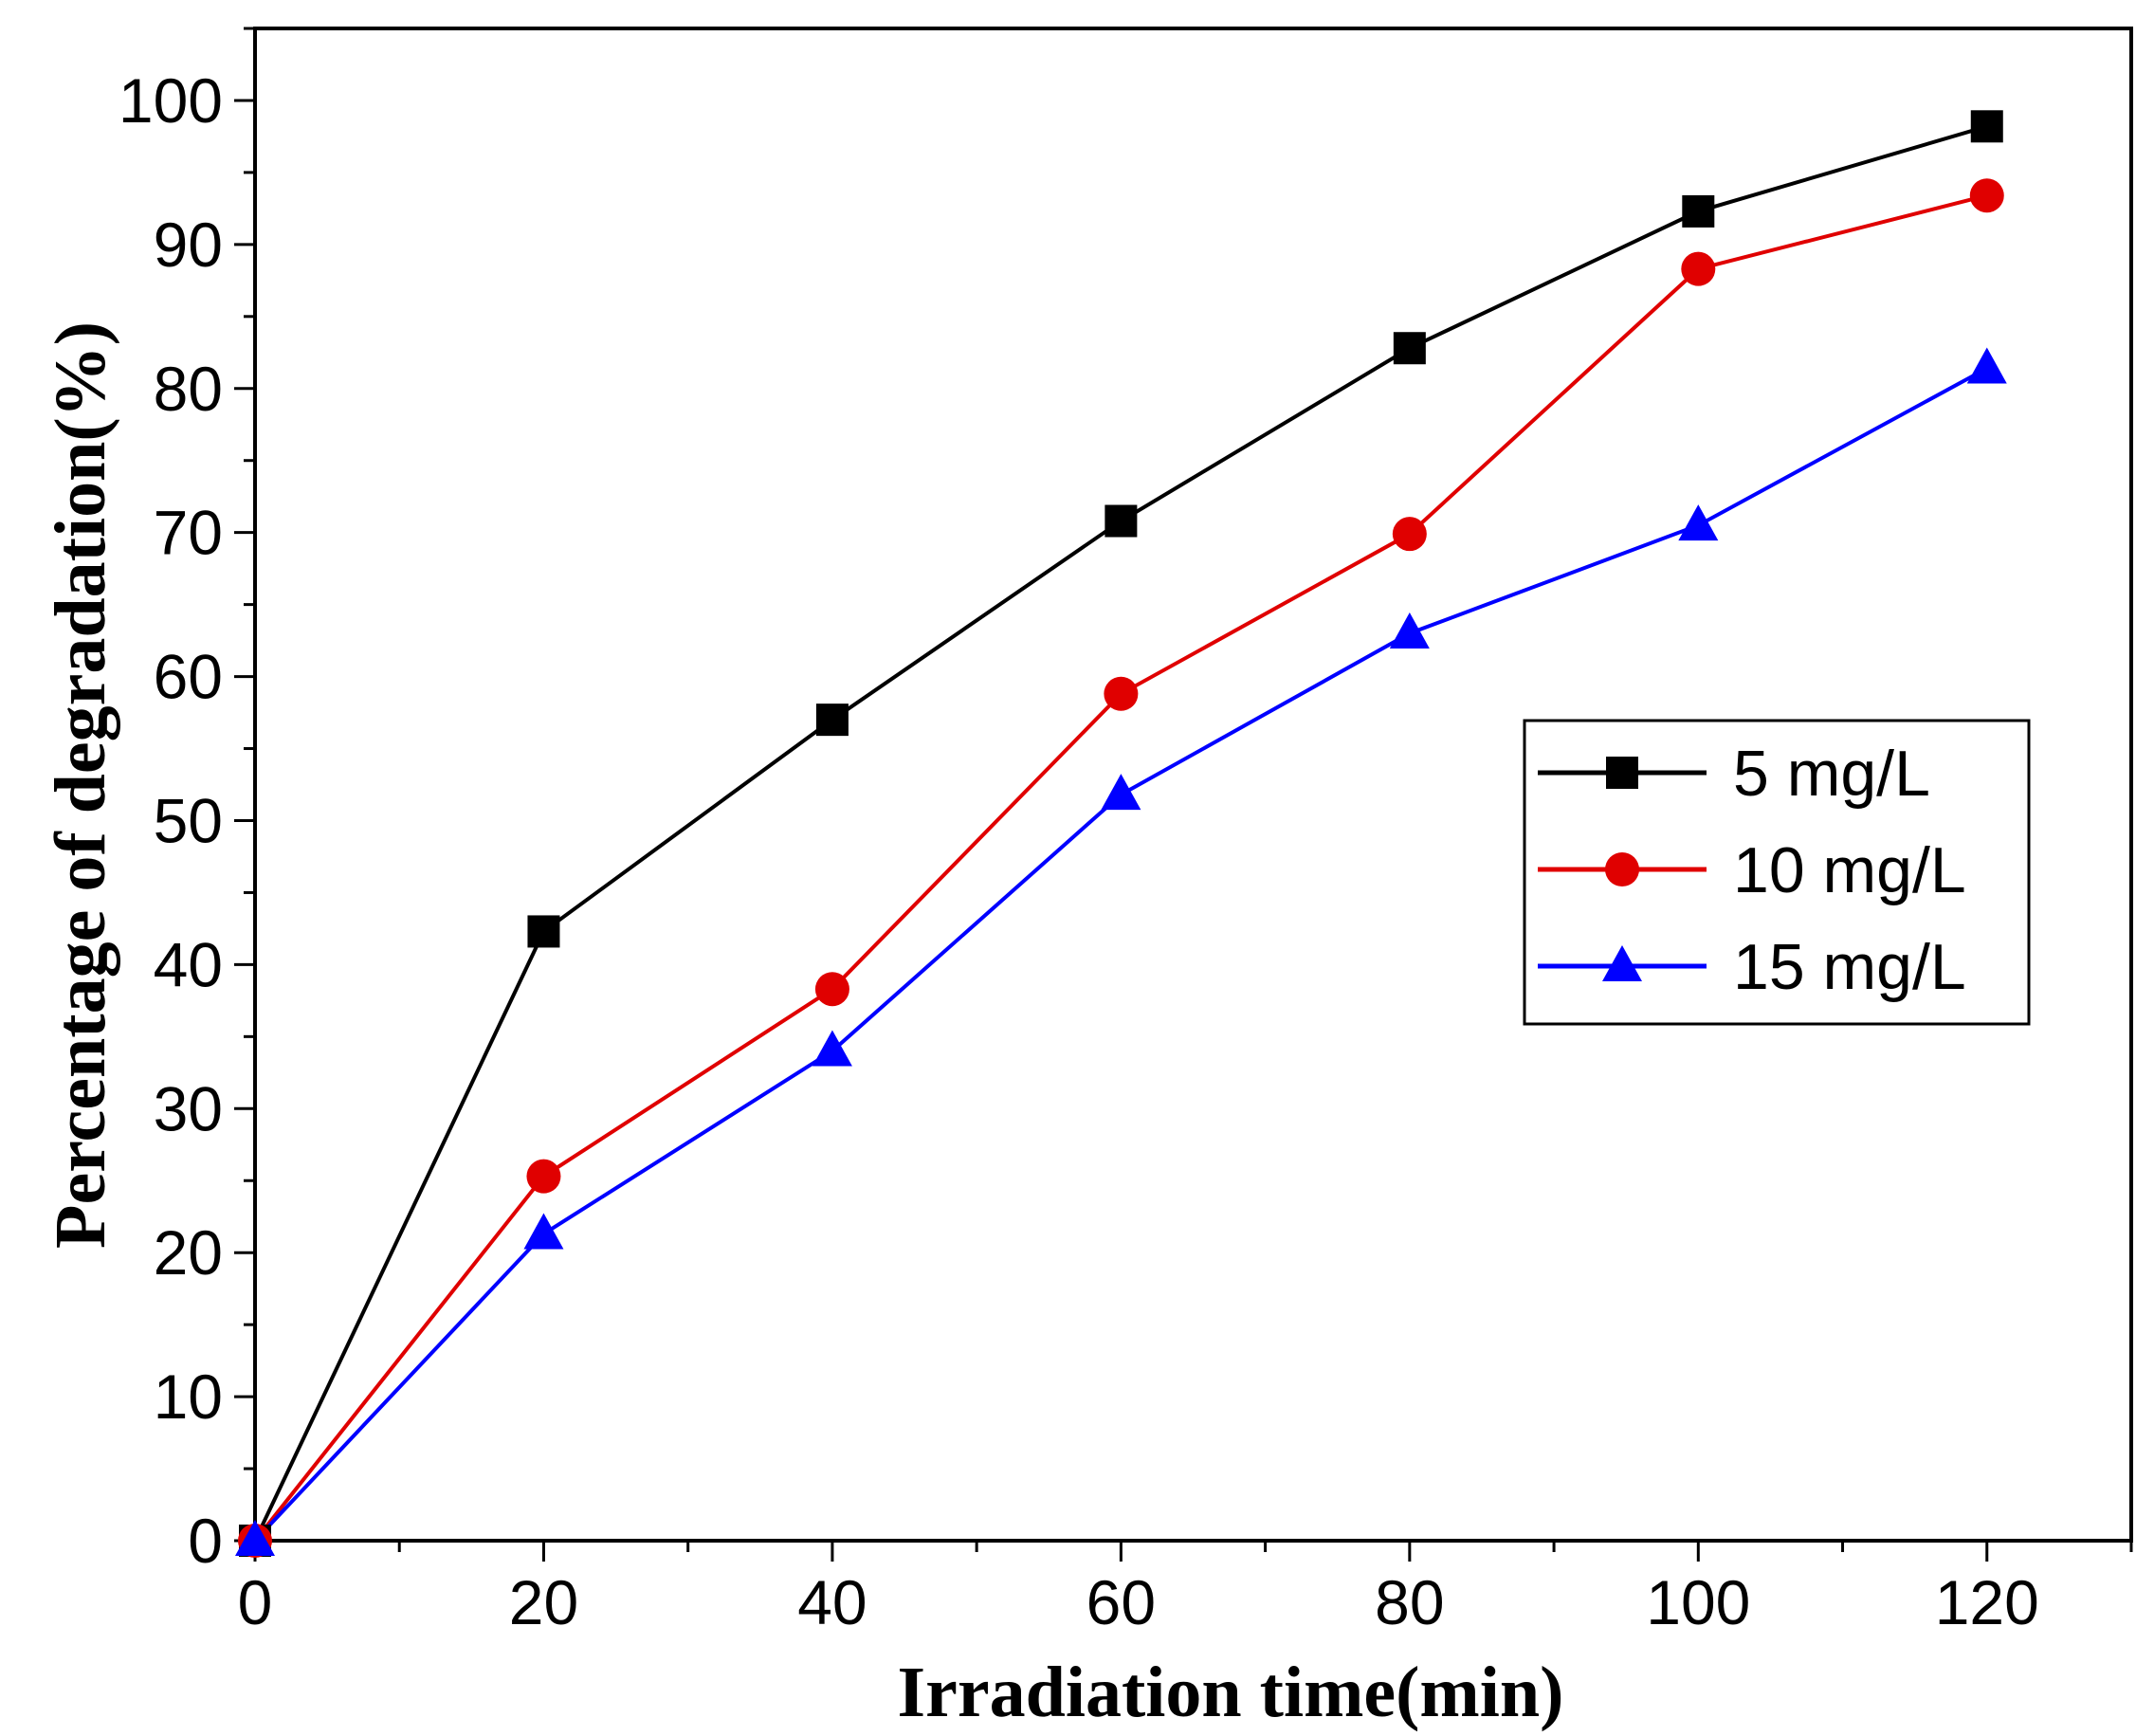  I want to click on y-tick-label: 40, so click(188, 964).